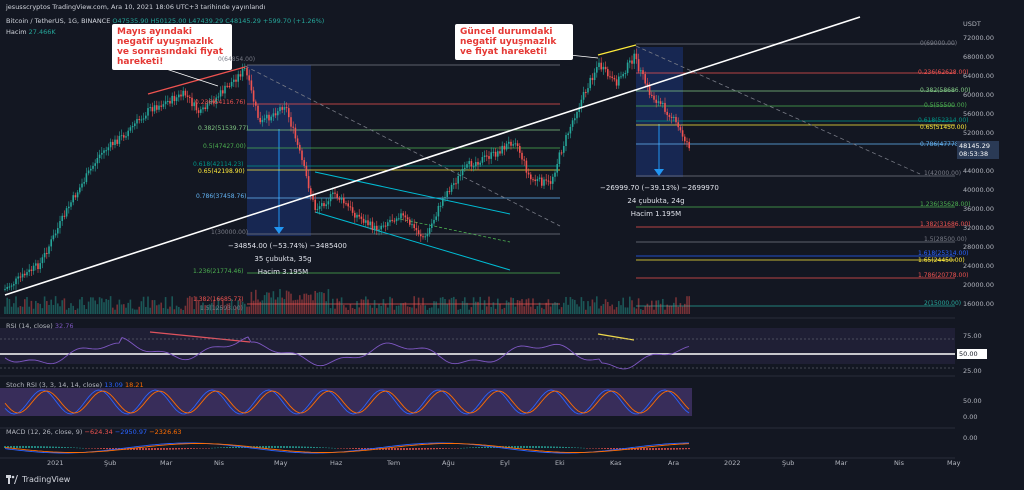 Image resolution: width=1024 pixels, height=490 pixels. Describe the element at coordinates (975, 146) in the screenshot. I see `current-price: 48145.29` at that location.